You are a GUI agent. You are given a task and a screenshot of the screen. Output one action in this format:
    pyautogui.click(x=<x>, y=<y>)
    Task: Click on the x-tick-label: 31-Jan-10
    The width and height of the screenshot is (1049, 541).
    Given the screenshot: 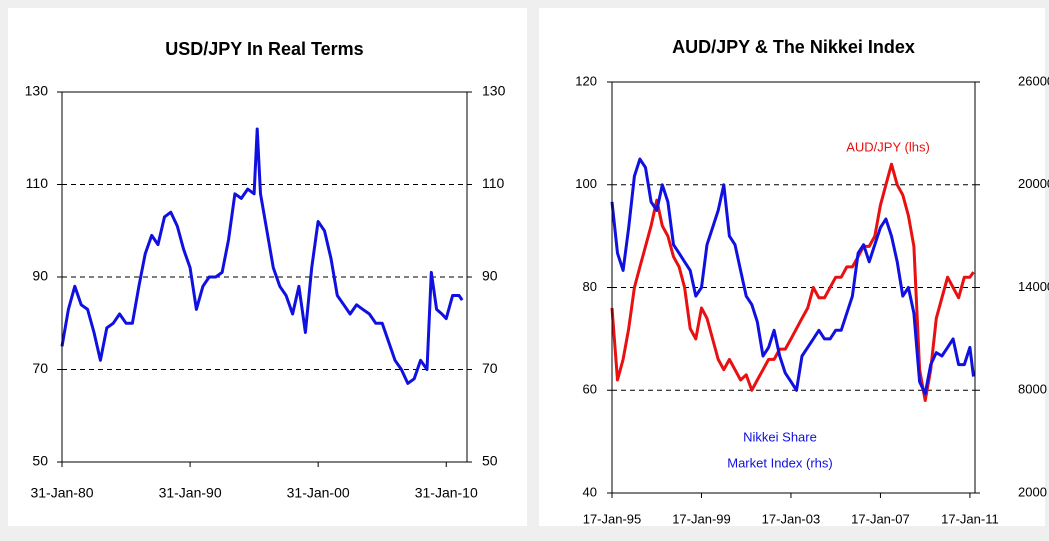 What is the action you would take?
    pyautogui.click(x=446, y=493)
    